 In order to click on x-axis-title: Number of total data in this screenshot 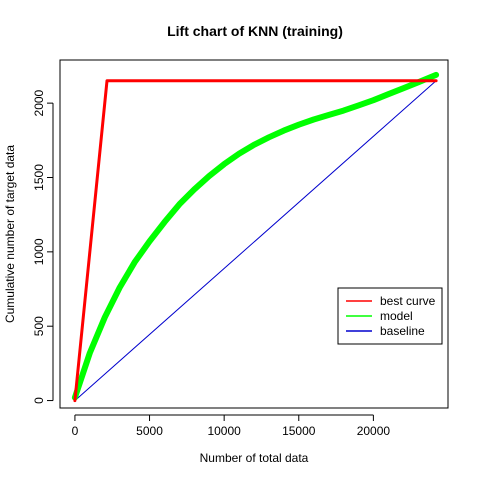, I will do `click(254, 458)`.